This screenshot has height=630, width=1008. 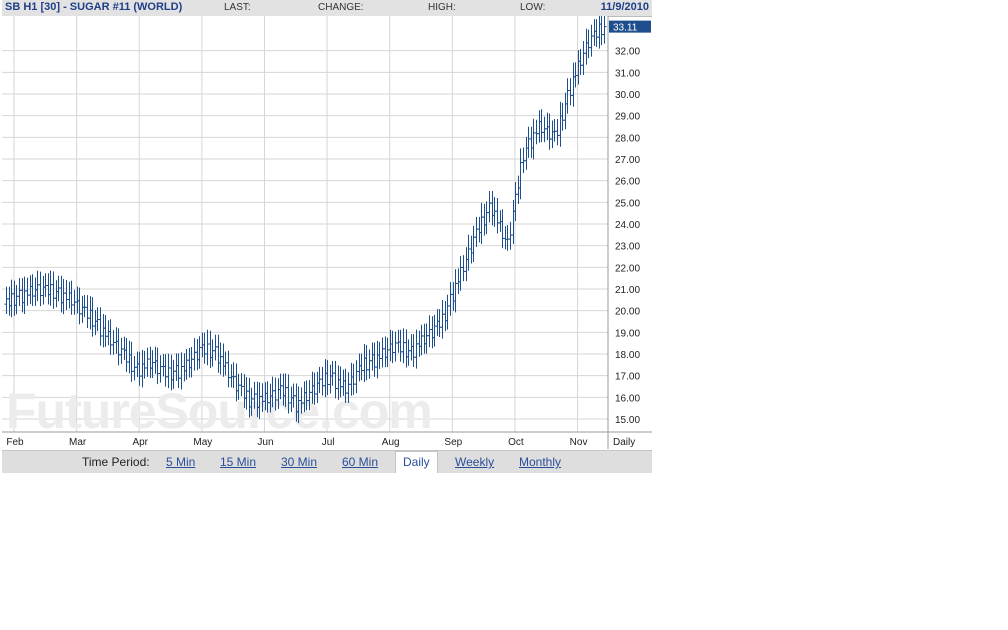 What do you see at coordinates (94, 7) in the screenshot?
I see `symbol-title: SB H1 [30] - SUGAR #11 (WORLD)` at bounding box center [94, 7].